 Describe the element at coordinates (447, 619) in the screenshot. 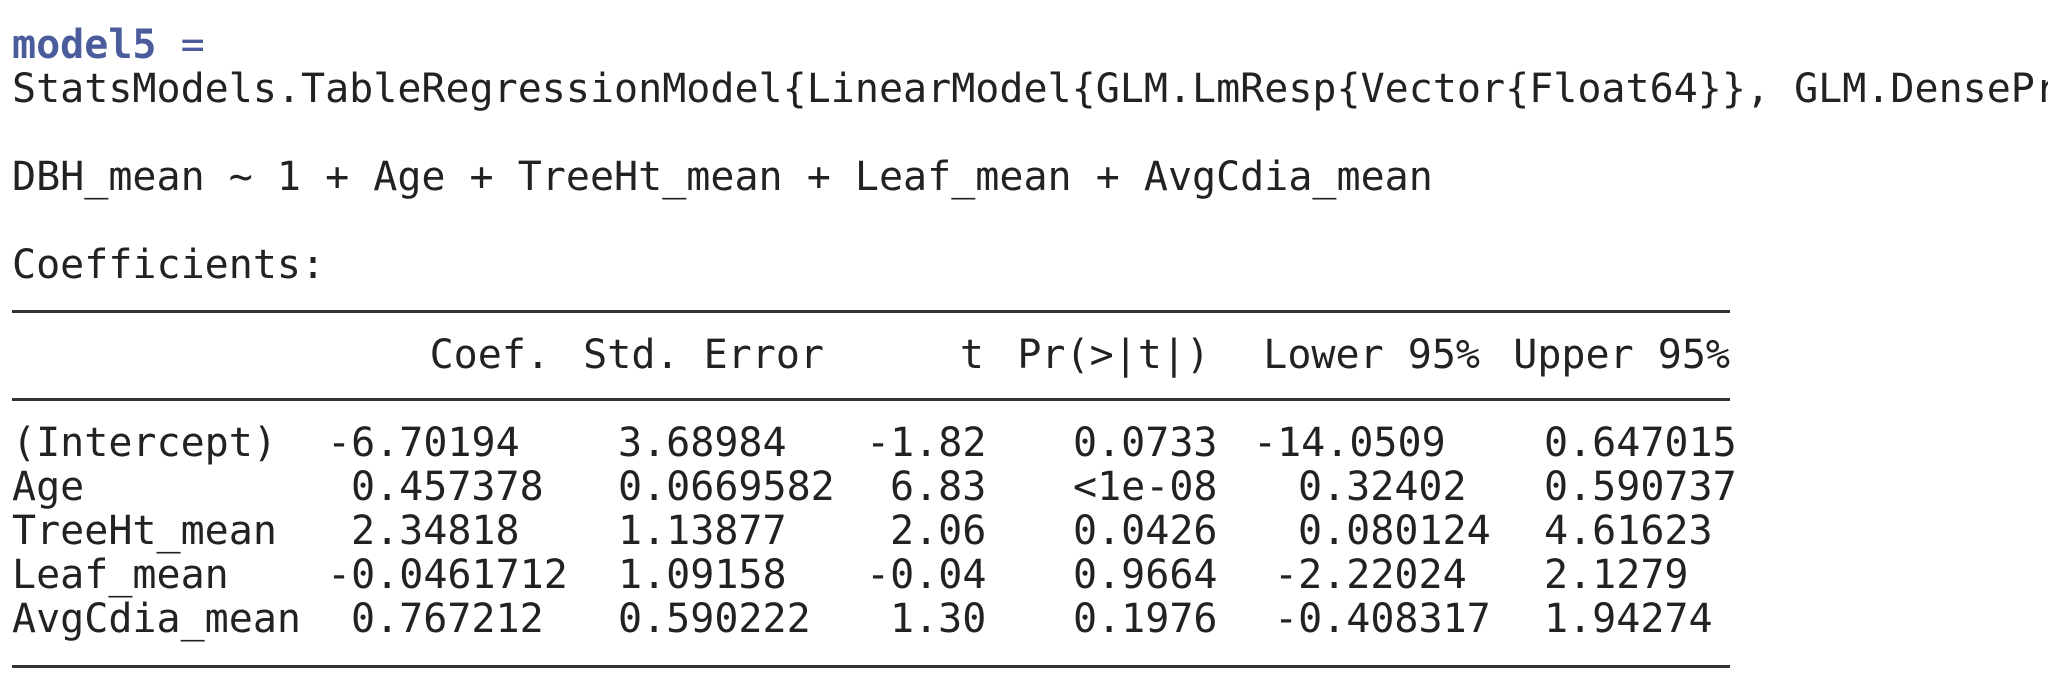

I see `row-coef: 0.767212` at that location.